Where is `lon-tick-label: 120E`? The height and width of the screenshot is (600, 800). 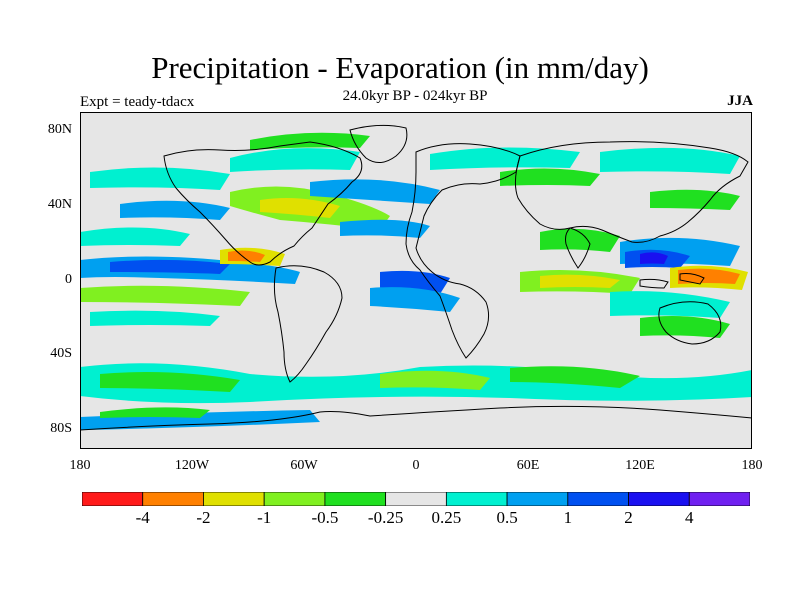 lon-tick-label: 120E is located at coordinates (640, 465).